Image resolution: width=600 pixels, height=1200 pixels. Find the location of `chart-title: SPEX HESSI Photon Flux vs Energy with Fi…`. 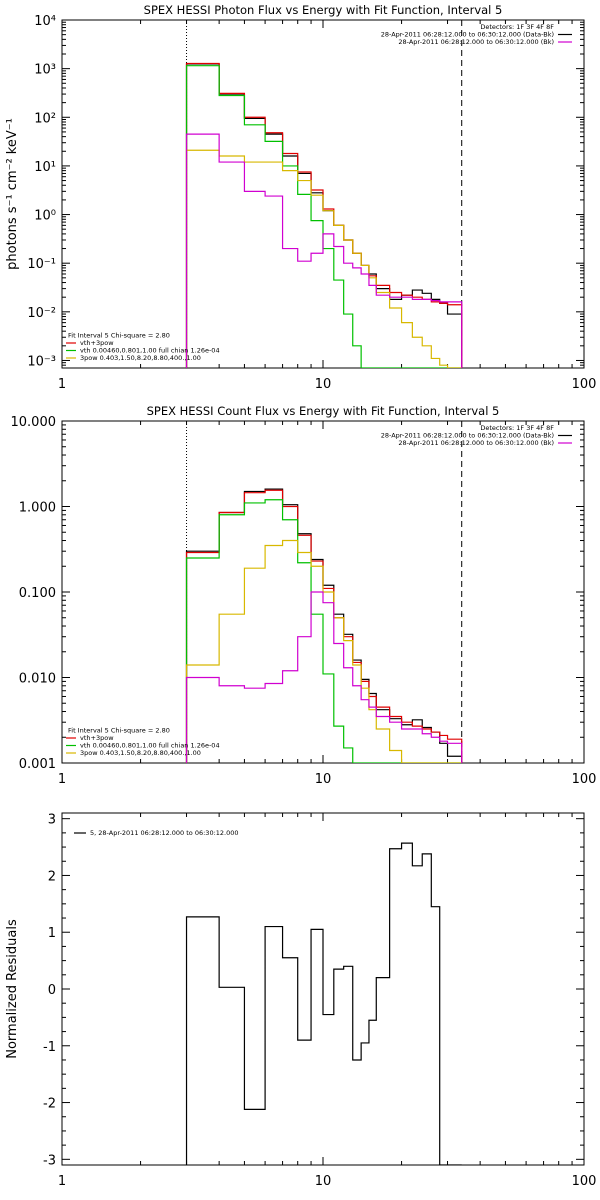

chart-title: SPEX HESSI Photon Flux vs Energy with Fi… is located at coordinates (323, 10).